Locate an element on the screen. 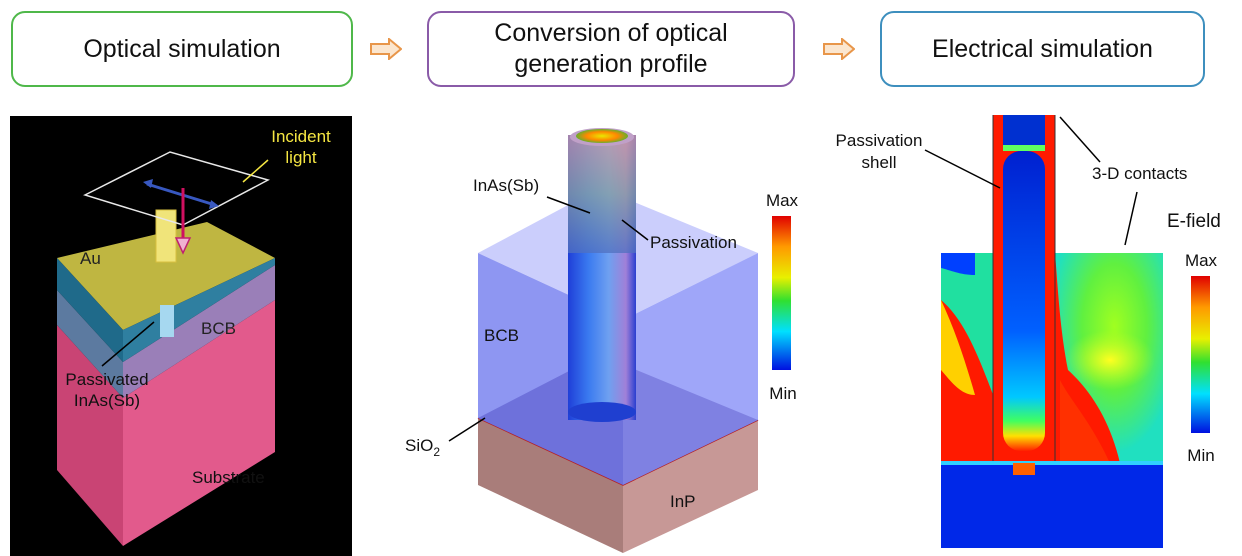 This screenshot has height=556, width=1242. electrical-simulation-box: Electrical simulation is located at coordinates (1042, 49).